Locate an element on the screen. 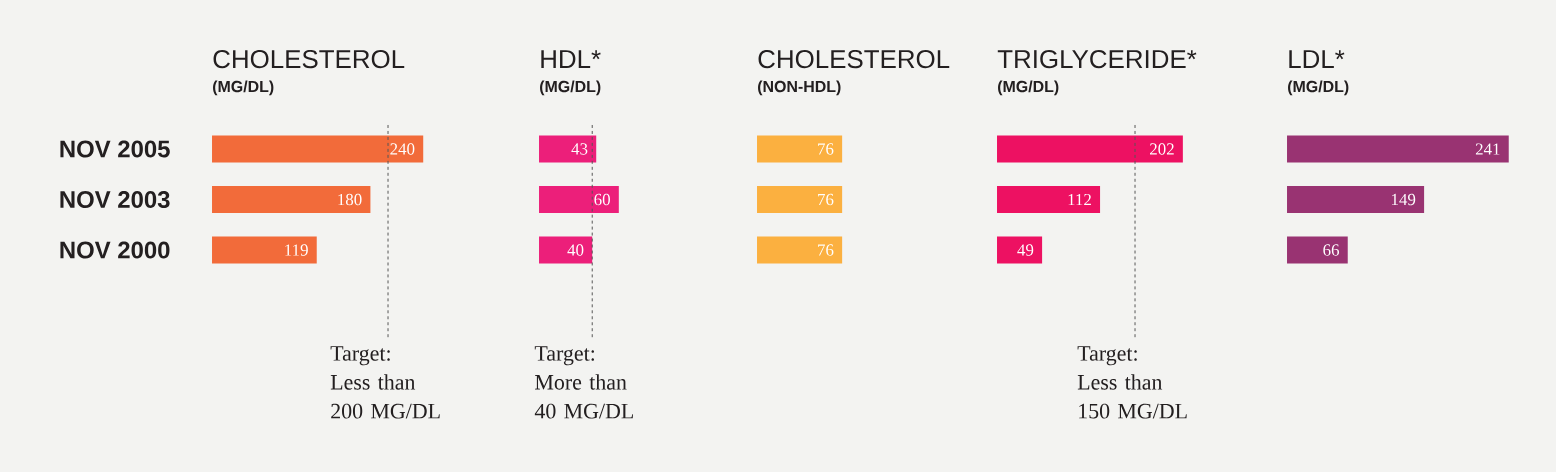 This screenshot has width=1556, height=472. chart-title: LDL* is located at coordinates (1317, 59).